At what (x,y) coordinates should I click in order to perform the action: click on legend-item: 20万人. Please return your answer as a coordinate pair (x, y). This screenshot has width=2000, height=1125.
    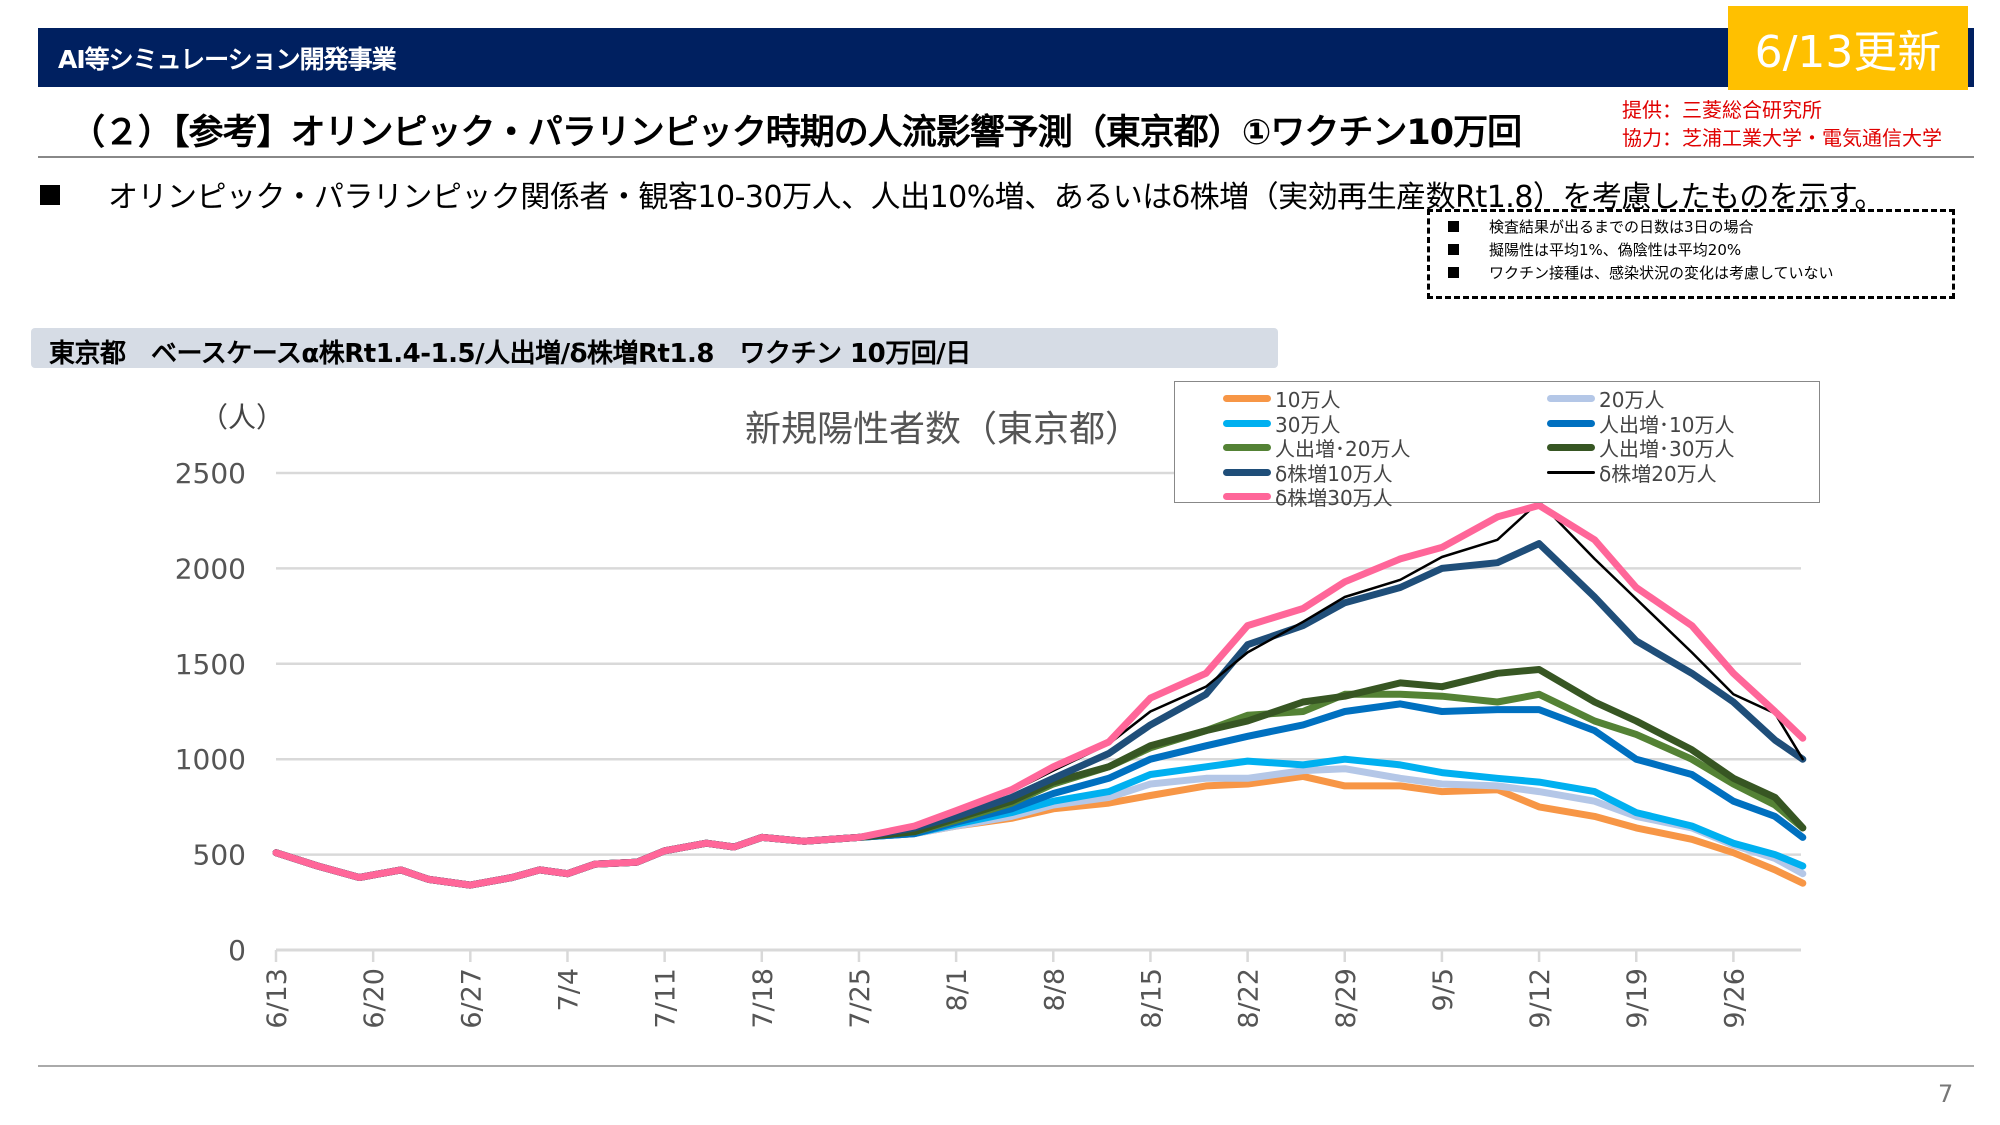
    Looking at the image, I should click on (1605, 398).